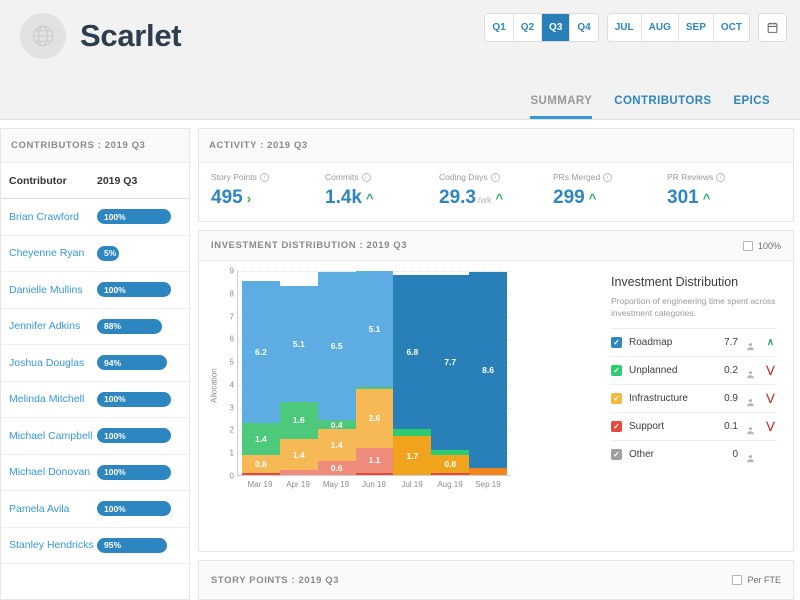 The height and width of the screenshot is (600, 800). I want to click on month-selector: JUL AUG SEP OCT, so click(678, 27).